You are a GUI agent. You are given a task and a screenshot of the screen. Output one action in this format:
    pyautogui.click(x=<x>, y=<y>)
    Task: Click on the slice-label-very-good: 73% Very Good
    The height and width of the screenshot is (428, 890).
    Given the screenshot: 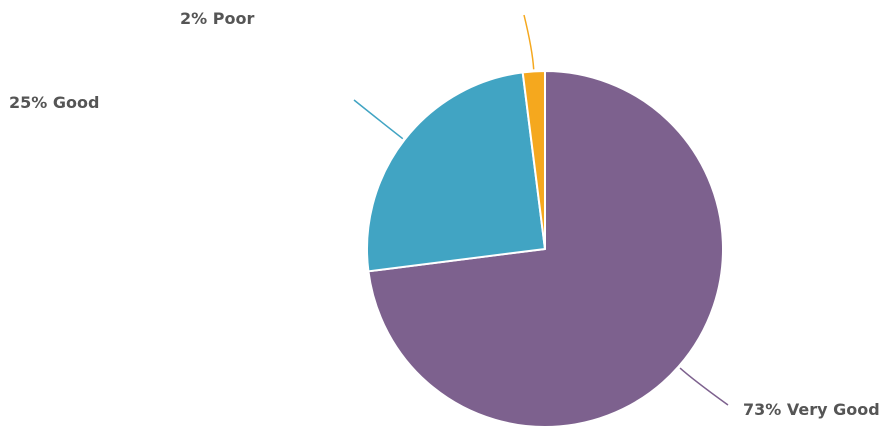 What is the action you would take?
    pyautogui.click(x=811, y=409)
    